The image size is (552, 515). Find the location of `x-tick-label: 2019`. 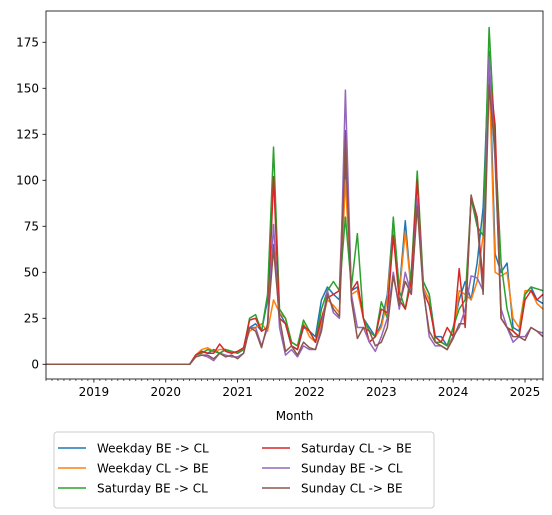

x-tick-label: 2019 is located at coordinates (94, 392).